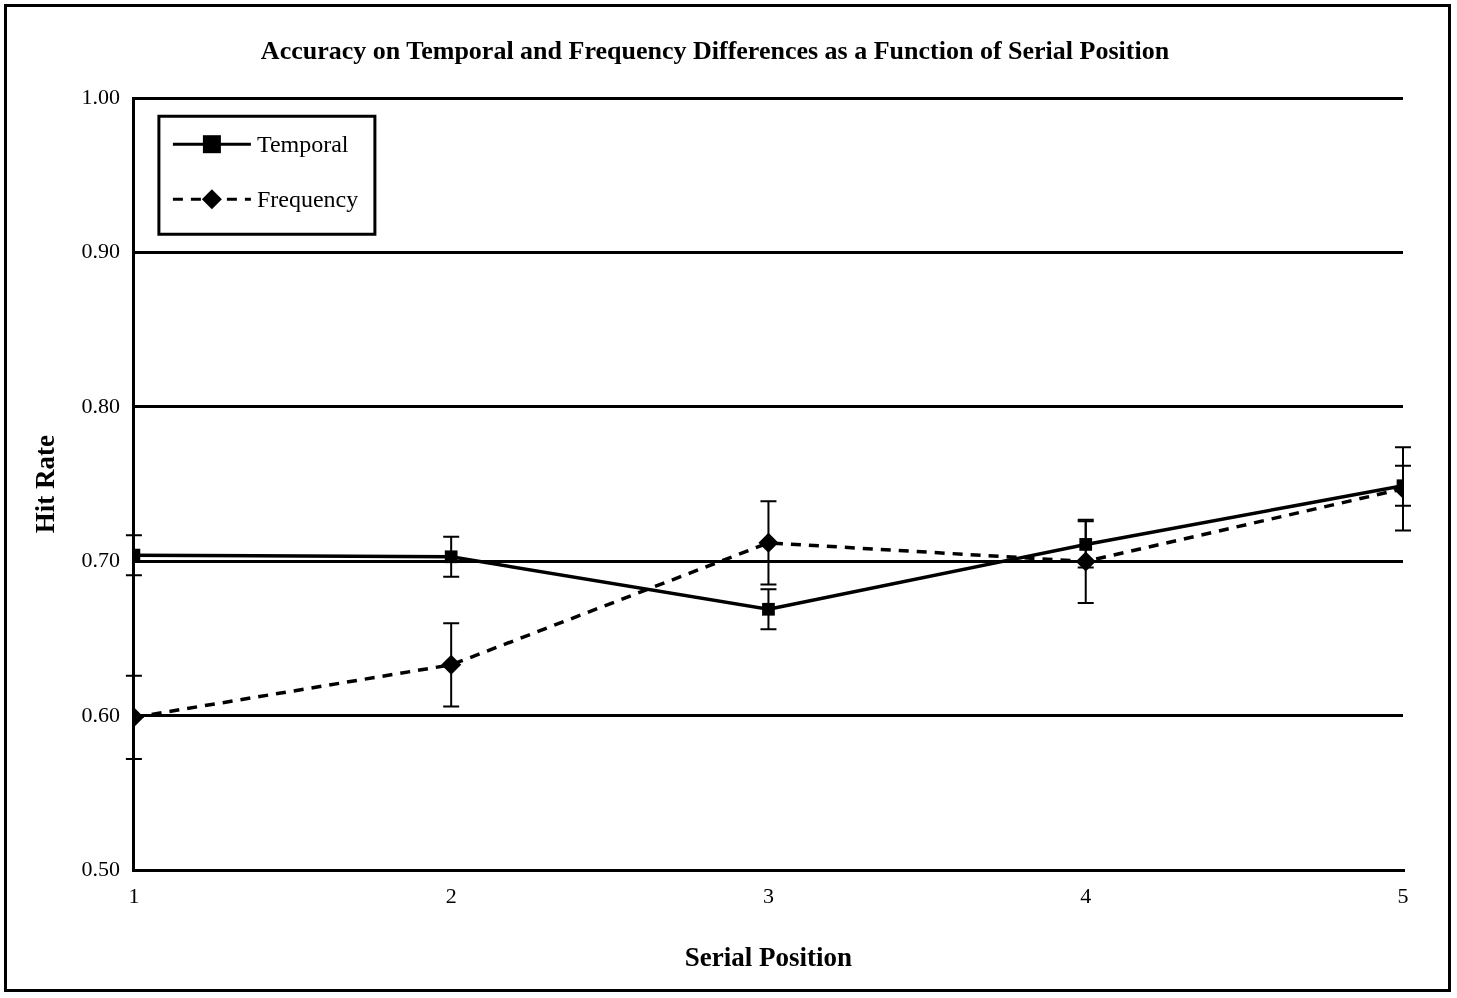 This screenshot has height=998, width=1457. I want to click on x-axis-title: Serial Position, so click(768, 956).